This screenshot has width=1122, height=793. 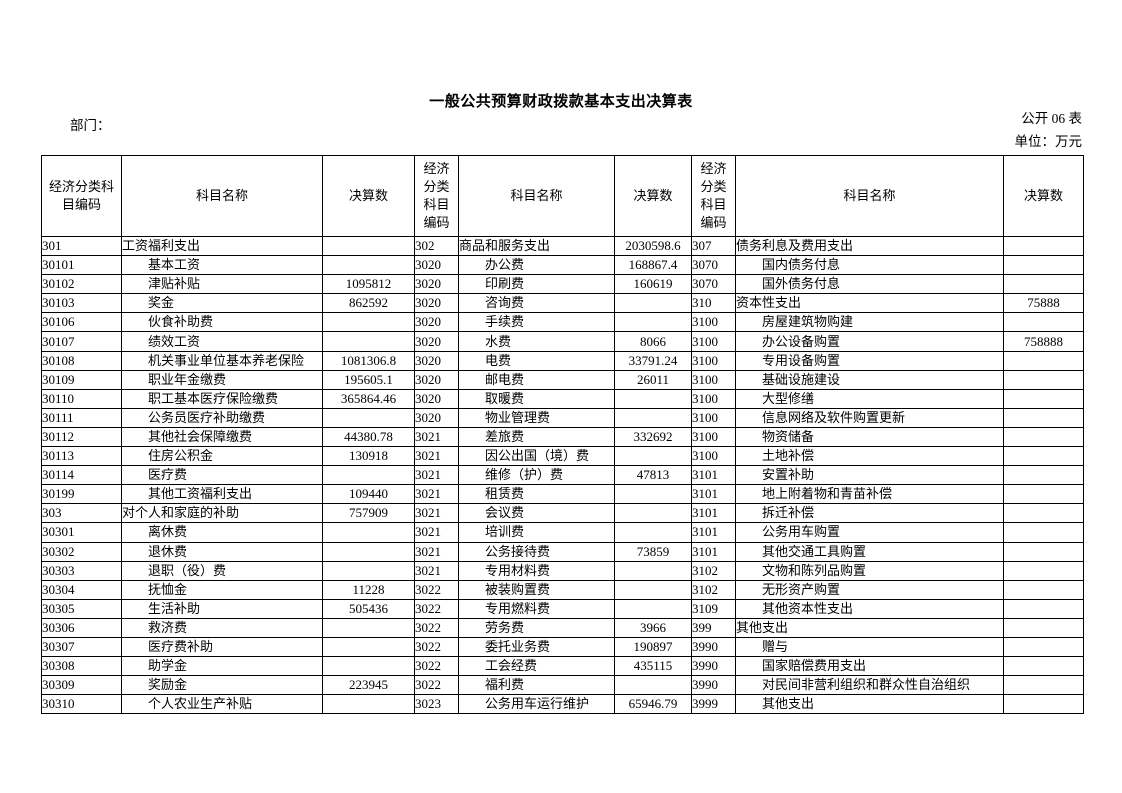 What do you see at coordinates (562, 475) in the screenshot?
I see `table-row: 30114 医疗费 3021 维修（护）费 47813 3101 安置补助` at bounding box center [562, 475].